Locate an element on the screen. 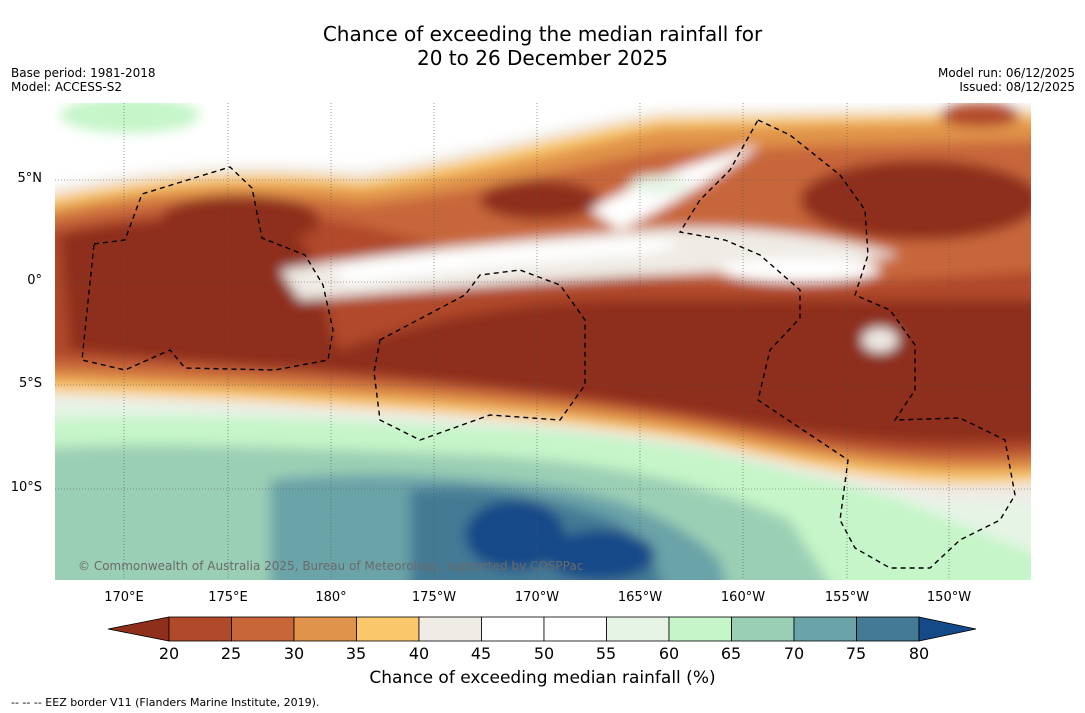 This screenshot has width=1085, height=713. colorbar-high-arrow is located at coordinates (947, 629).